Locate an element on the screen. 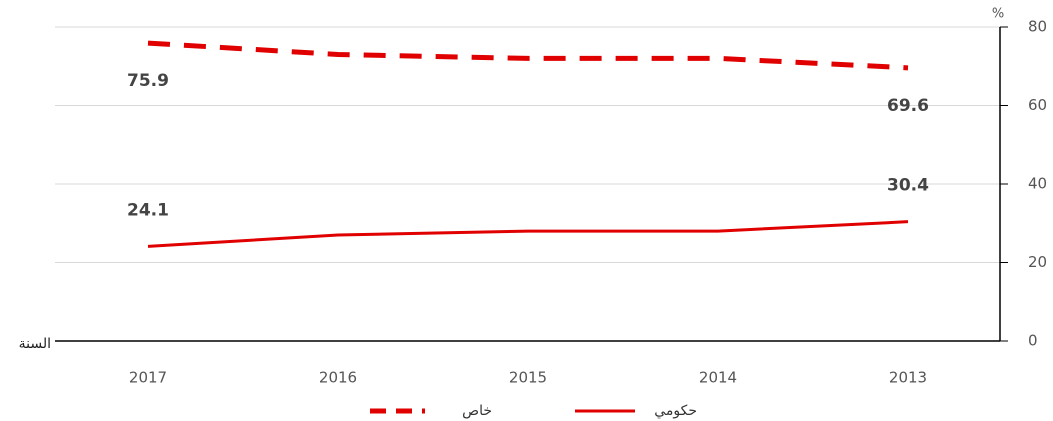 This screenshot has width=1053, height=421. y-tick-label: 0 is located at coordinates (1033, 341).